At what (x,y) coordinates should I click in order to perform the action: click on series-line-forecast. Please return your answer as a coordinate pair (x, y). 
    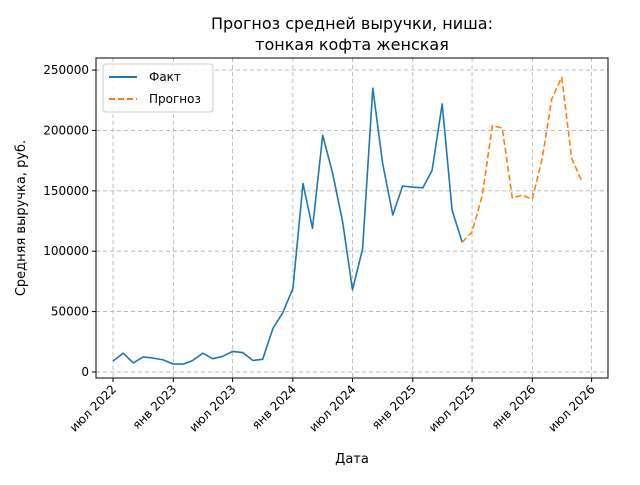
    Looking at the image, I should click on (522, 159).